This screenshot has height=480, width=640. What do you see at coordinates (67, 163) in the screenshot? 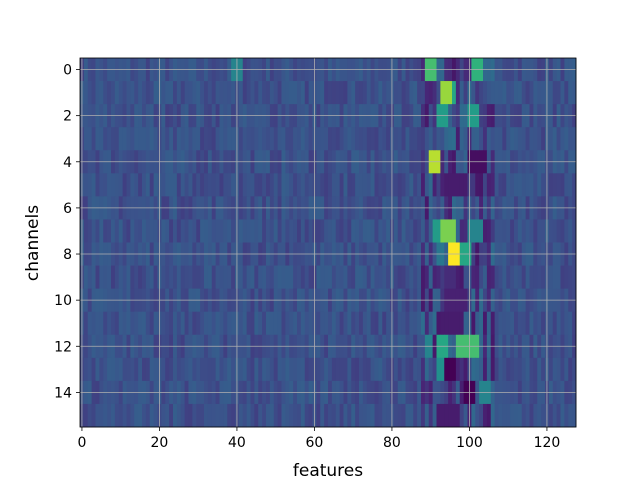
I see `y-tick-label: 4` at bounding box center [67, 163].